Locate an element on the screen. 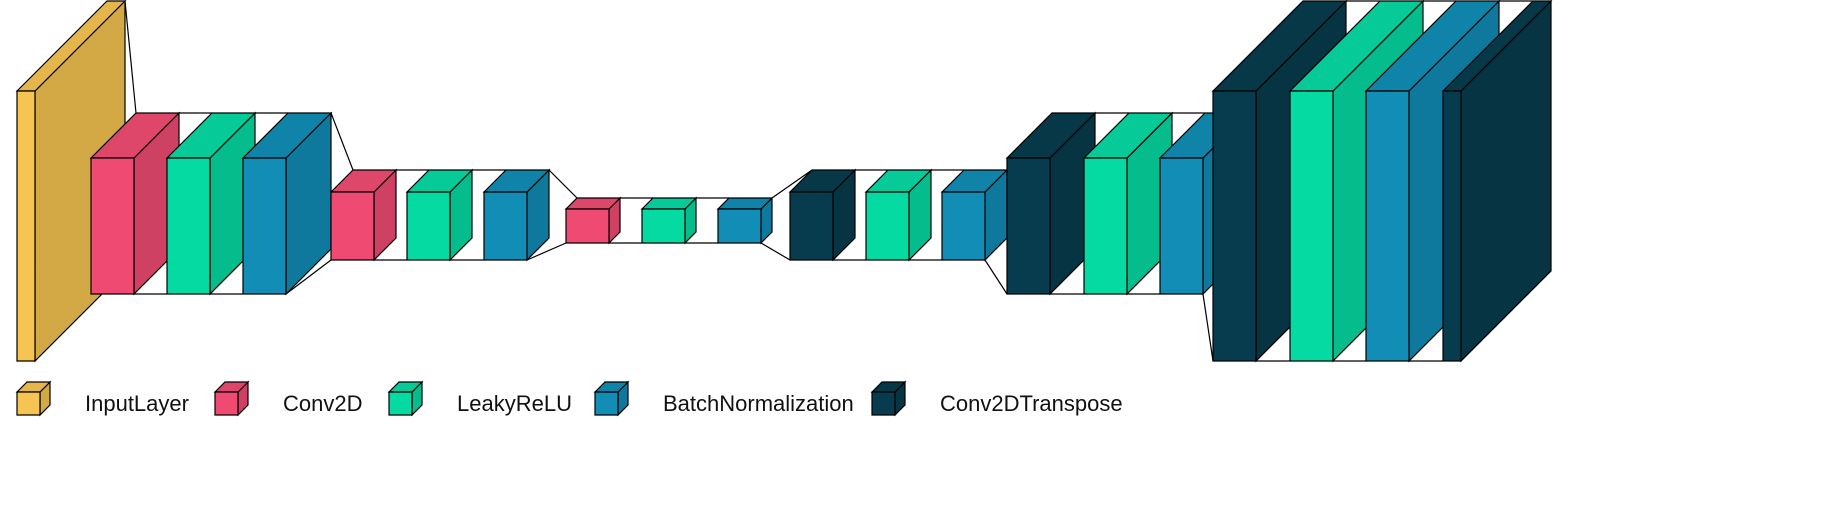 The width and height of the screenshot is (1847, 507). legend-item-batchnormalization: BatchNormalization is located at coordinates (723, 398).